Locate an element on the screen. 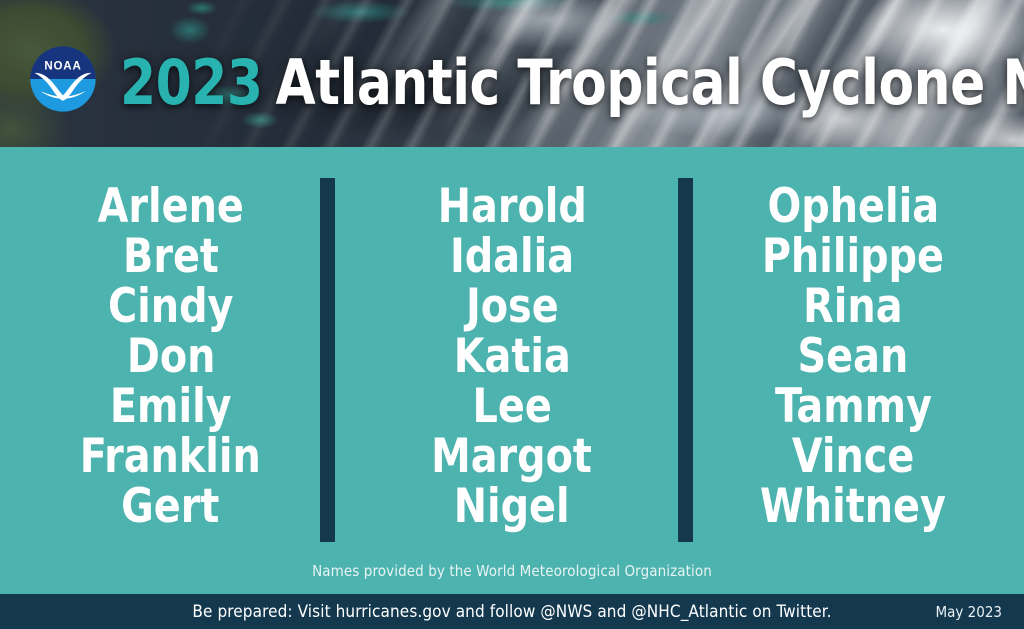 The width and height of the screenshot is (1024, 629). name-item: Whitney is located at coordinates (853, 506).